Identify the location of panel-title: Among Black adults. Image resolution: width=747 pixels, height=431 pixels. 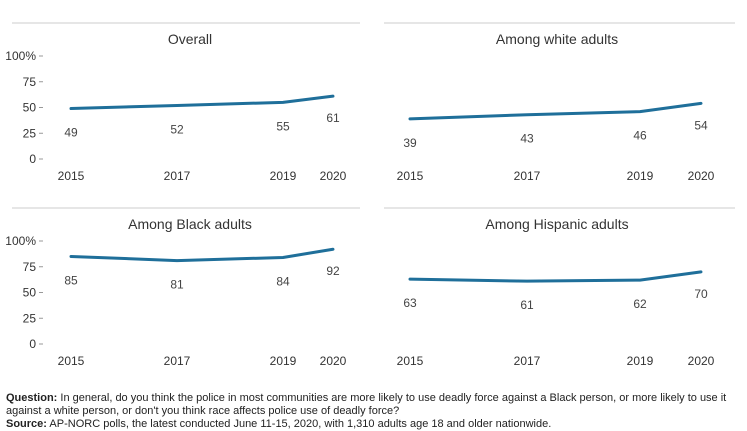
(190, 224).